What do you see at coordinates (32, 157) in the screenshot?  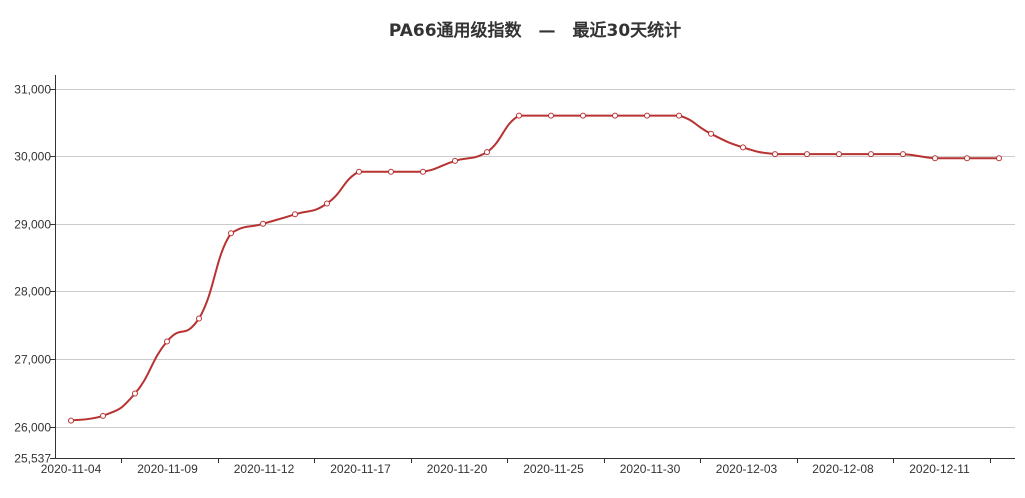 I see `y-tick-label: 30,000` at bounding box center [32, 157].